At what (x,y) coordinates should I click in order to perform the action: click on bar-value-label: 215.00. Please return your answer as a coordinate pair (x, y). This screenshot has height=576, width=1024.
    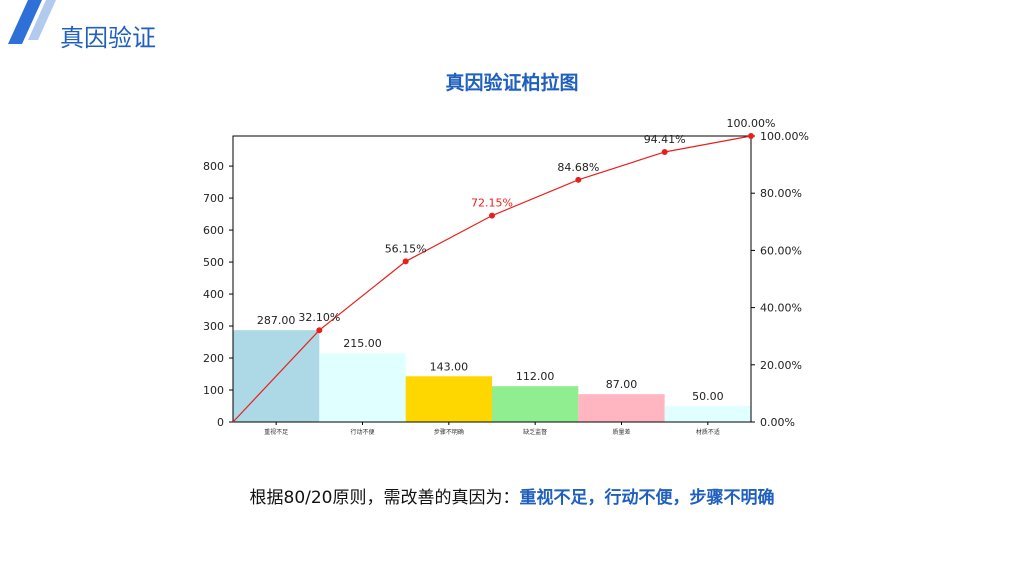
    Looking at the image, I should click on (362, 343).